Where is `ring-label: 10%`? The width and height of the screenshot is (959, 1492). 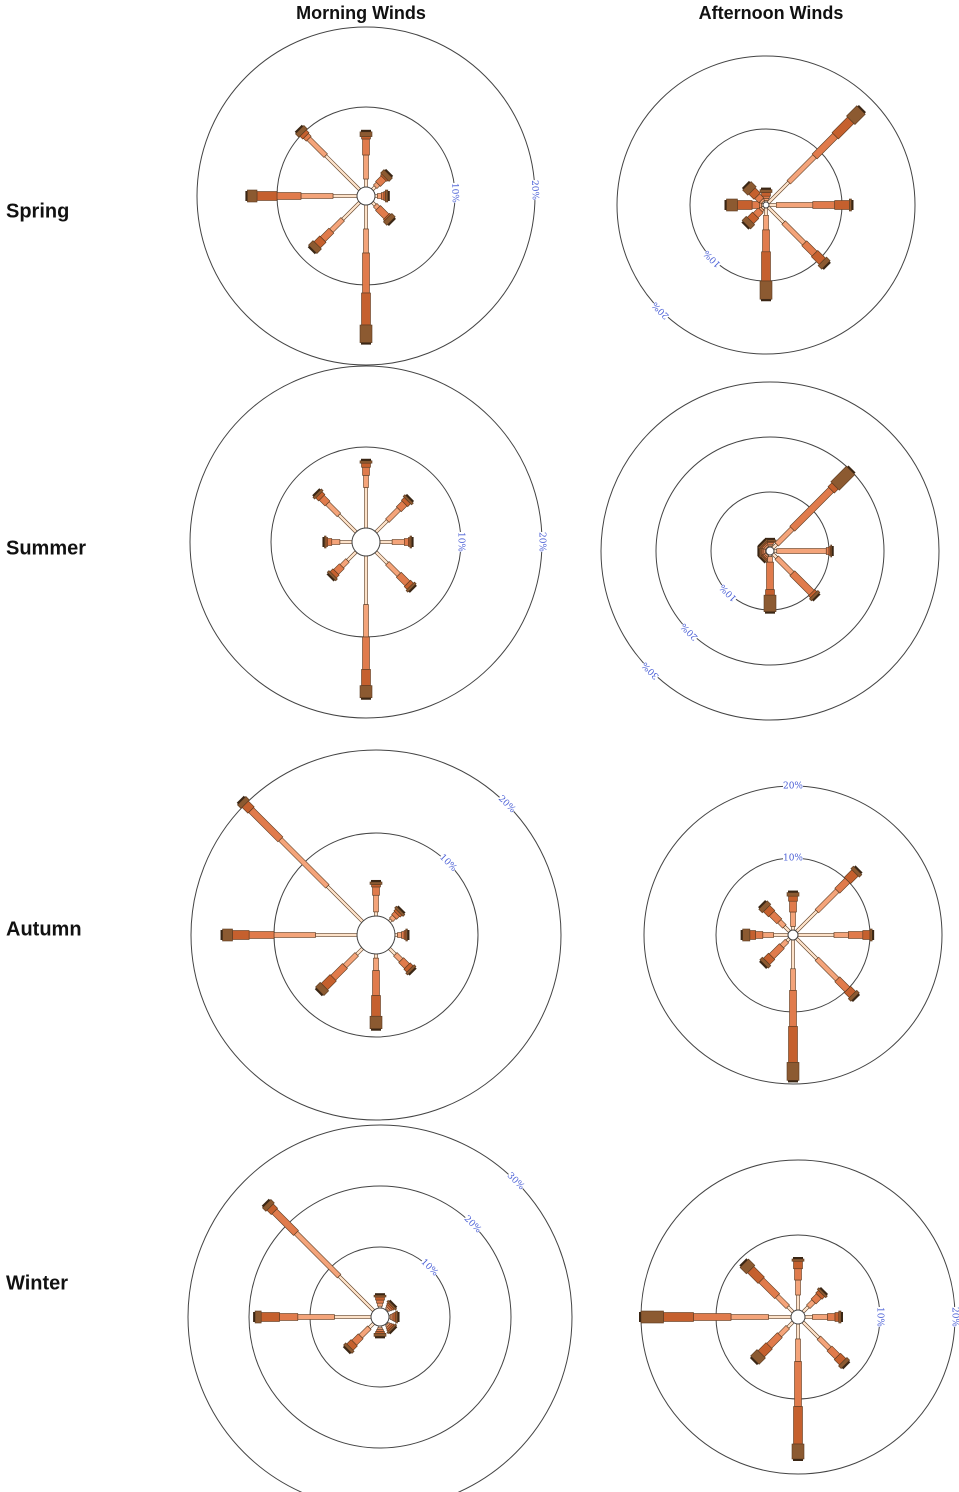
ring-label: 10% is located at coordinates (880, 1317).